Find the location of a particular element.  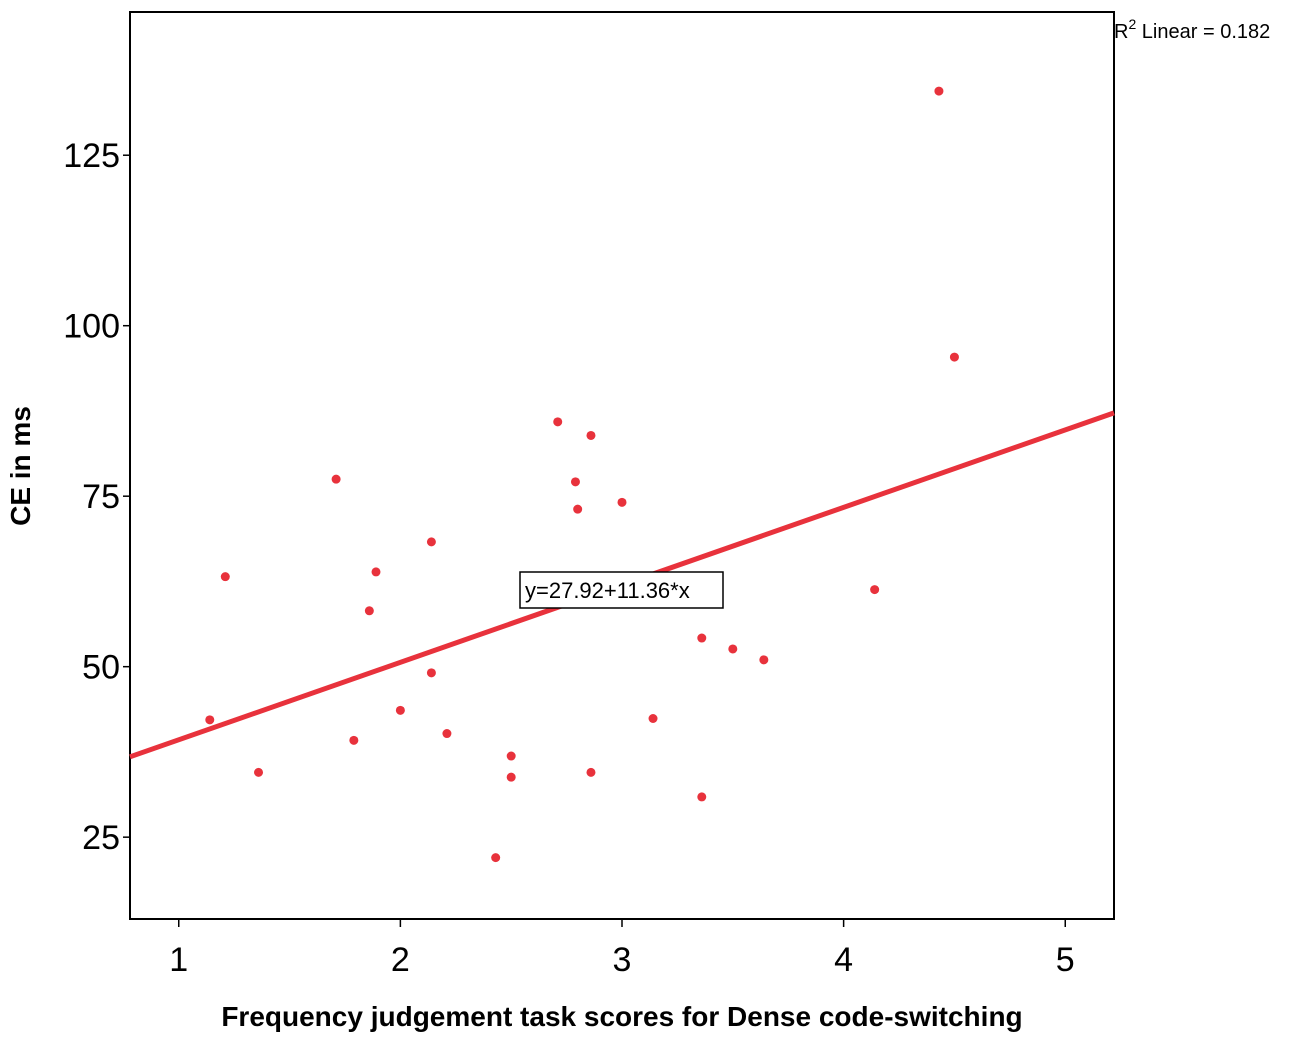

x-tick-label: 3 is located at coordinates (622, 960).